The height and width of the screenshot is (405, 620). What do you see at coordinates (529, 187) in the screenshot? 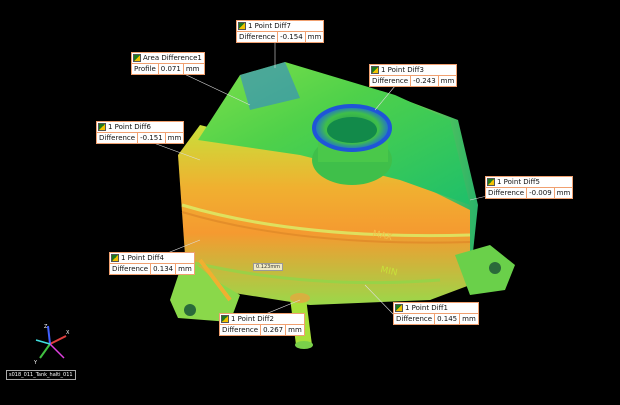
I see `callout-1-point-diff5: 1 Point Diff5 Difference -0.009 mm` at bounding box center [529, 187].